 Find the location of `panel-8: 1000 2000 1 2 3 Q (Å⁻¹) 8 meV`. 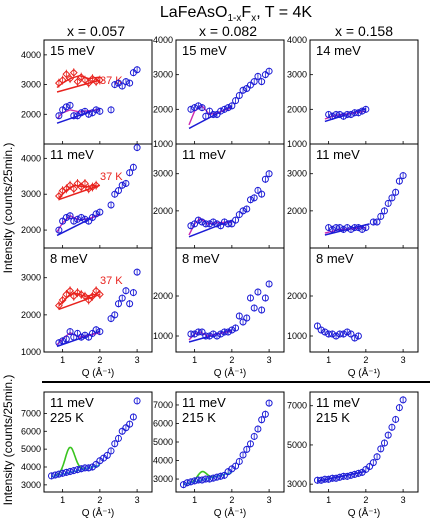

panel-8: 1000 2000 1 2 3 Q (Å⁻¹) 8 meV is located at coordinates (219, 313).